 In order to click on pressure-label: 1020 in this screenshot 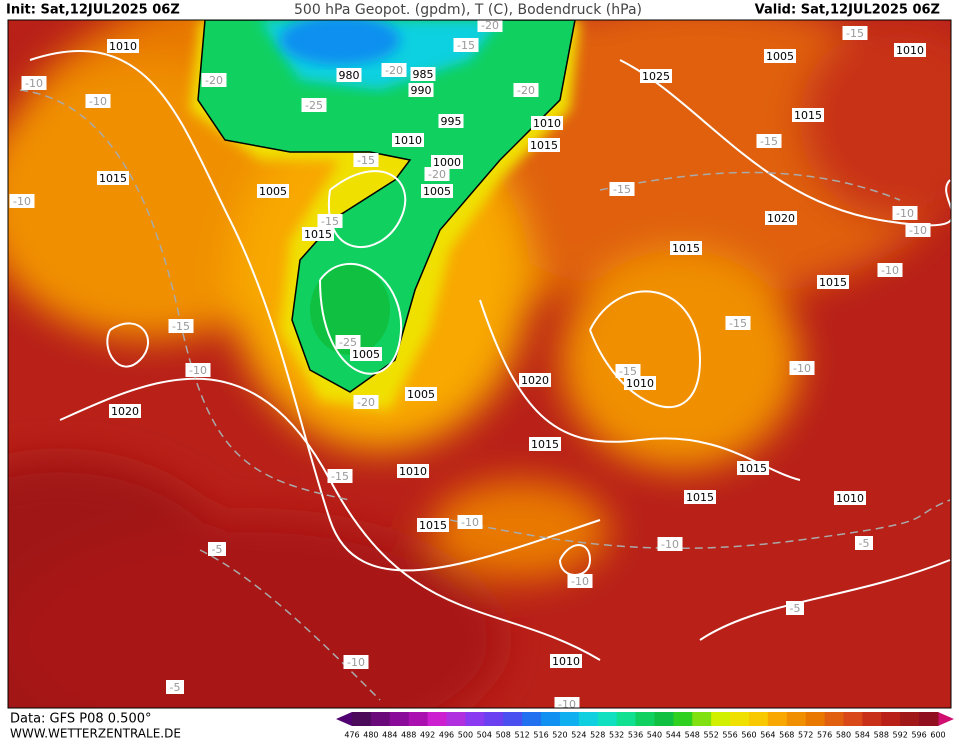, I will do `click(125, 411)`.